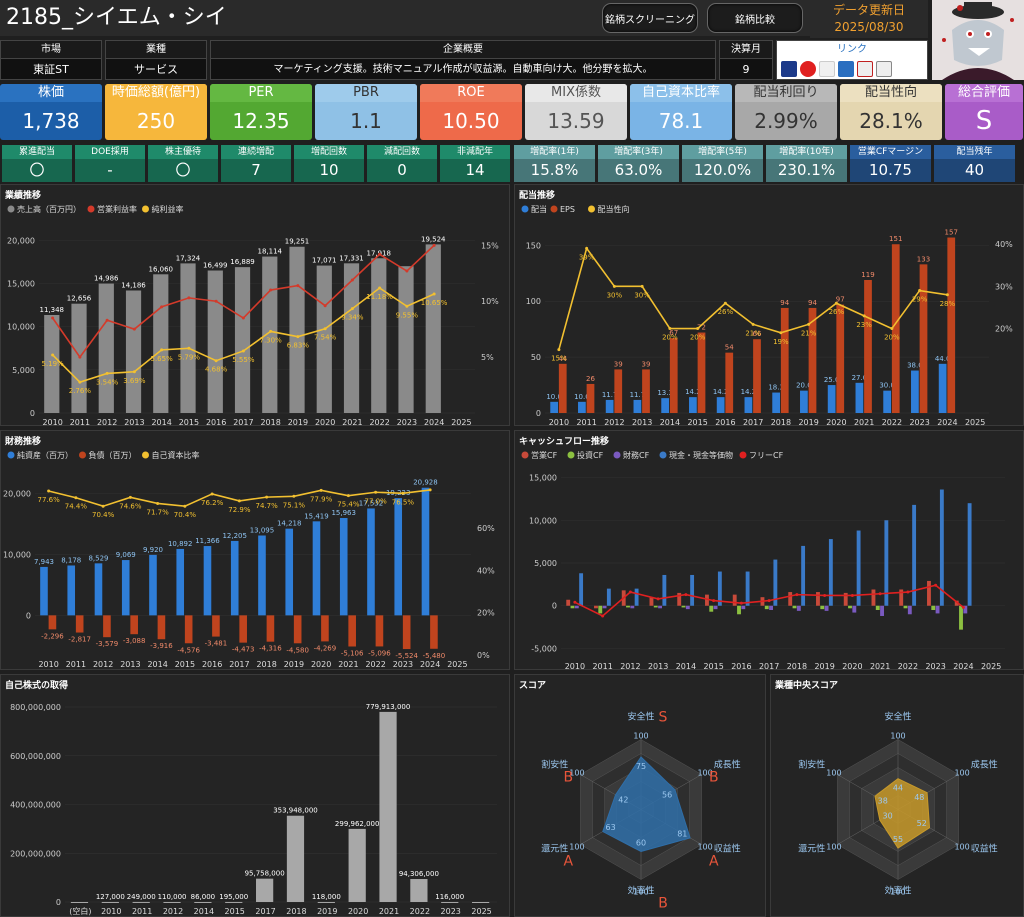  Describe the element at coordinates (576, 112) in the screenshot. I see `kpi-card: MIX係数 13.59` at that location.